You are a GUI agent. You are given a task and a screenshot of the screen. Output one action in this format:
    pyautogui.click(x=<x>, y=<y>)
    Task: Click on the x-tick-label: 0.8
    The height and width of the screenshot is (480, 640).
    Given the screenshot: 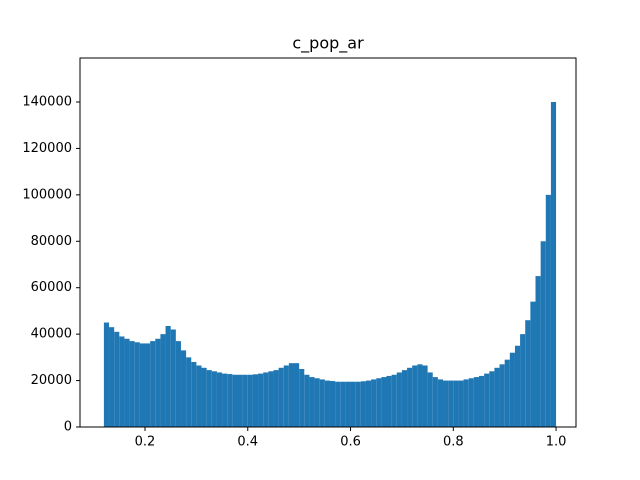 What is the action you would take?
    pyautogui.click(x=453, y=442)
    